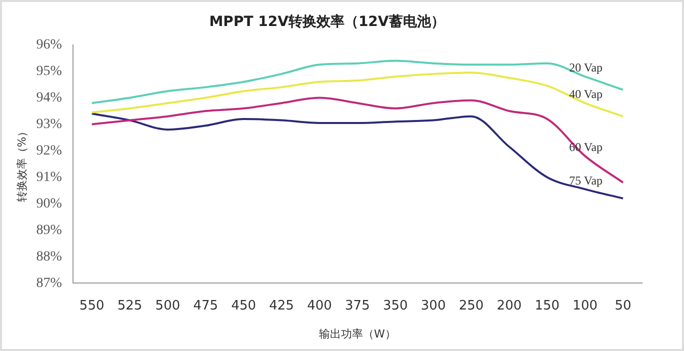  Describe the element at coordinates (357, 306) in the screenshot. I see `x-tick-label: 375` at that location.